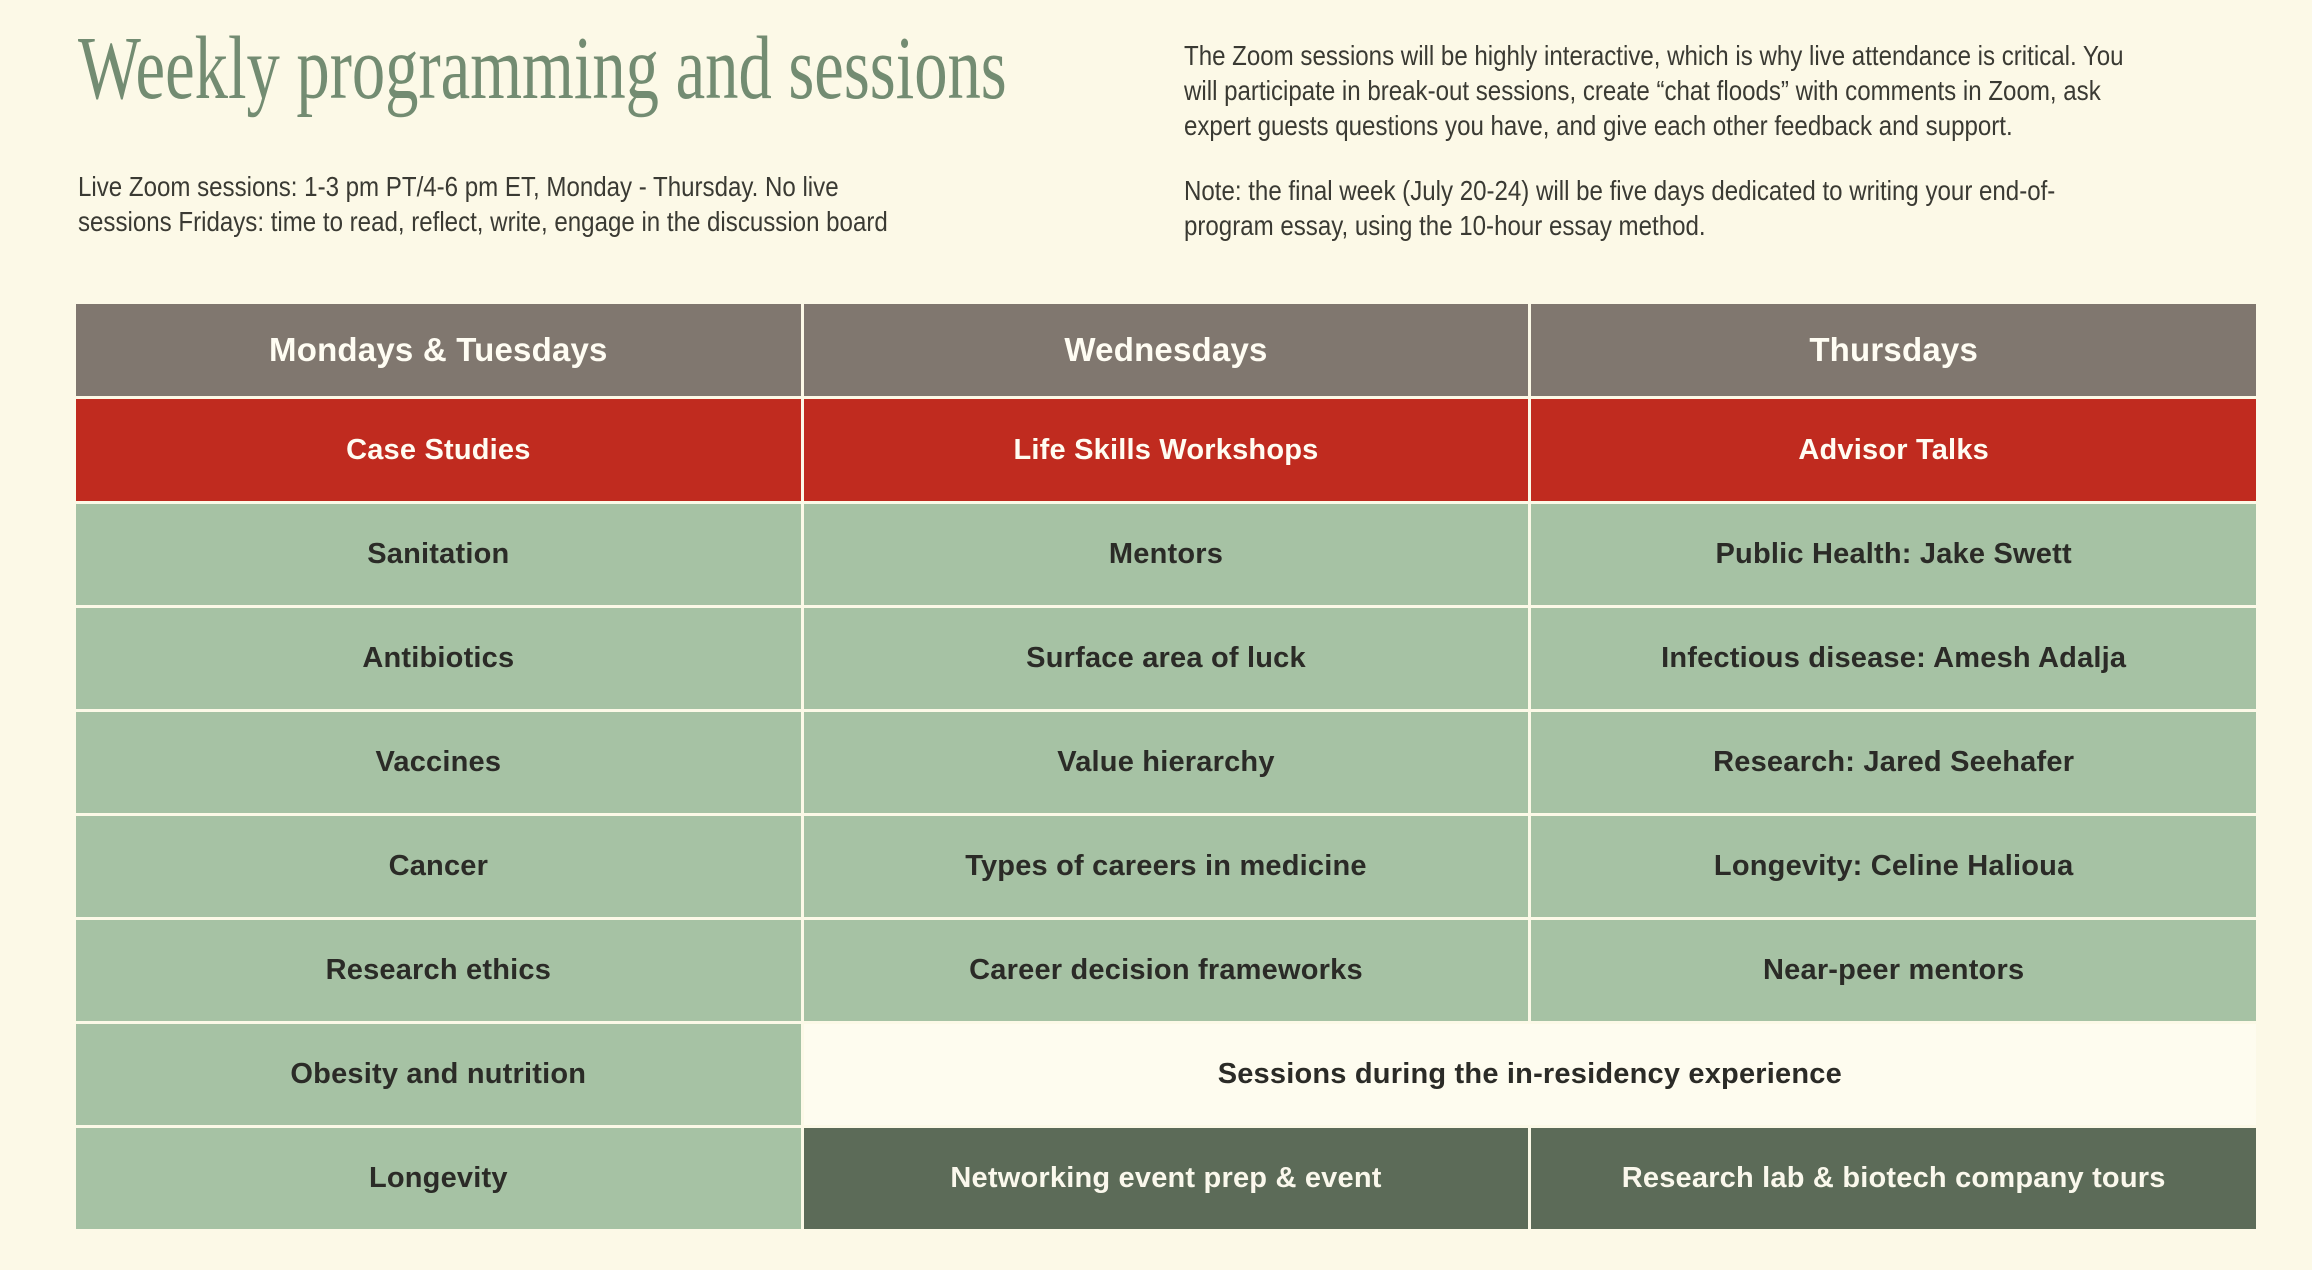  Describe the element at coordinates (1166, 658) in the screenshot. I see `table-cell: Surface area of luck` at that location.